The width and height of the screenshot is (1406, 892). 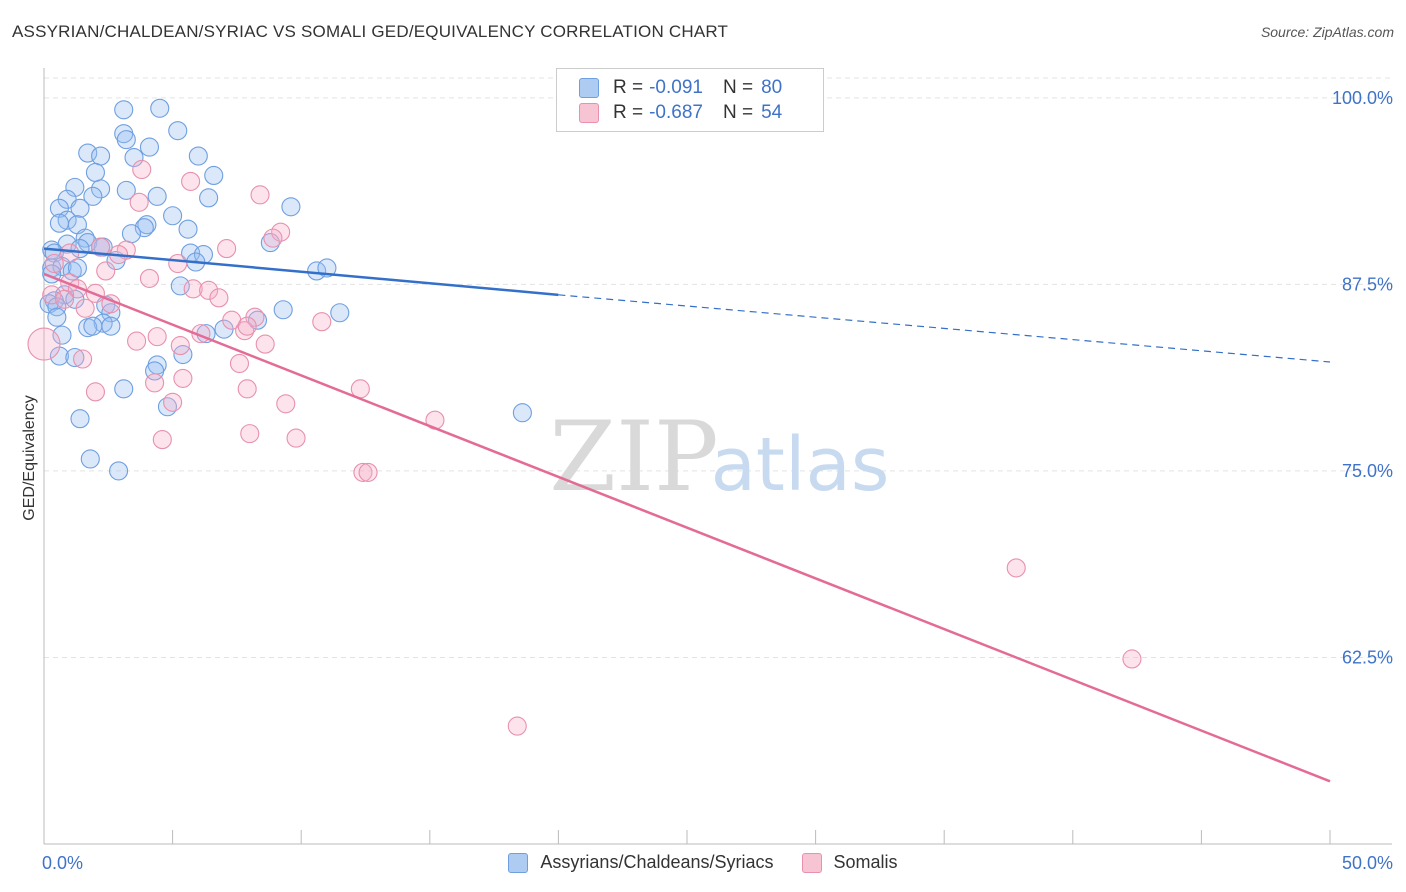 I want to click on legend-r-value: -0.091, so click(x=676, y=87).